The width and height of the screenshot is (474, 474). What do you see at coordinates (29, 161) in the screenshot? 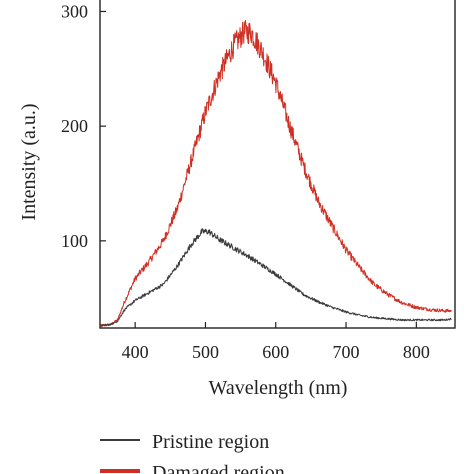
I see `y-axis-title: Intensity (a.u.)` at bounding box center [29, 161].